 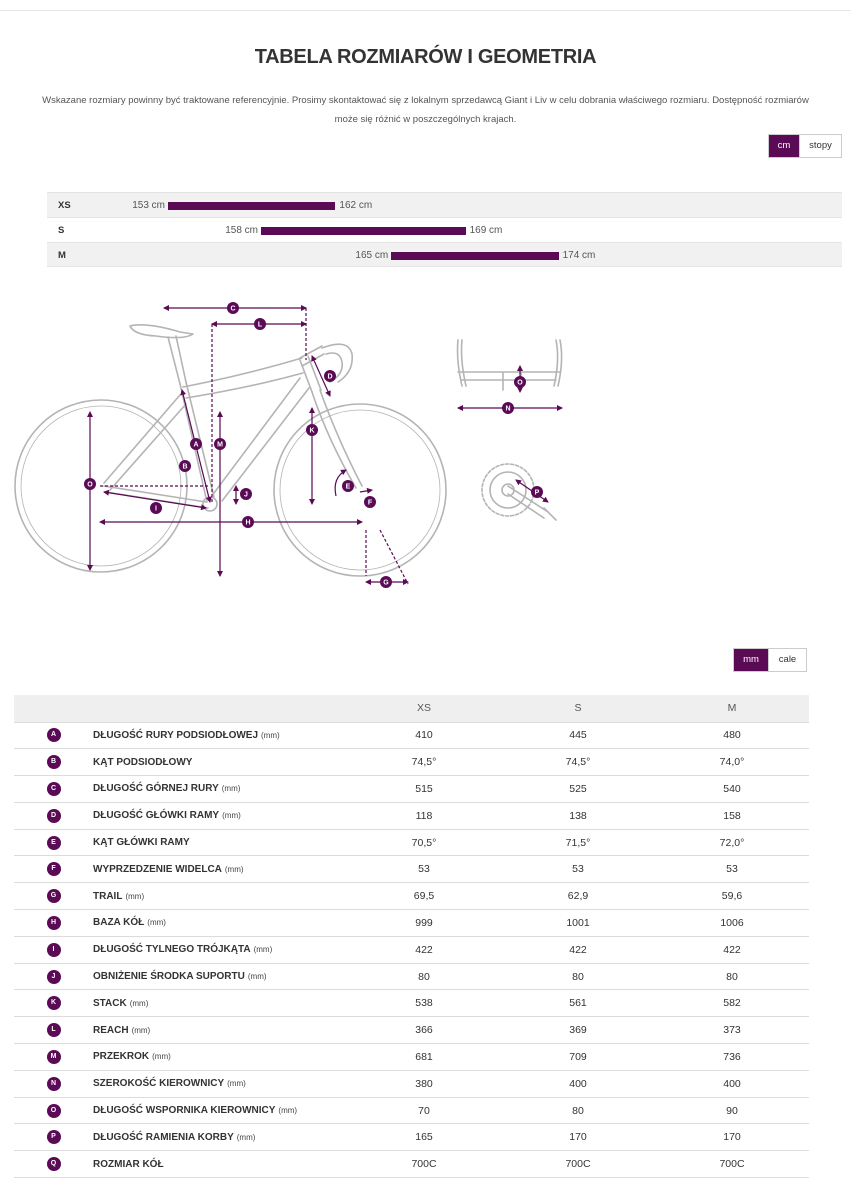 What do you see at coordinates (751, 660) in the screenshot?
I see `unit-mm-button: mm` at bounding box center [751, 660].